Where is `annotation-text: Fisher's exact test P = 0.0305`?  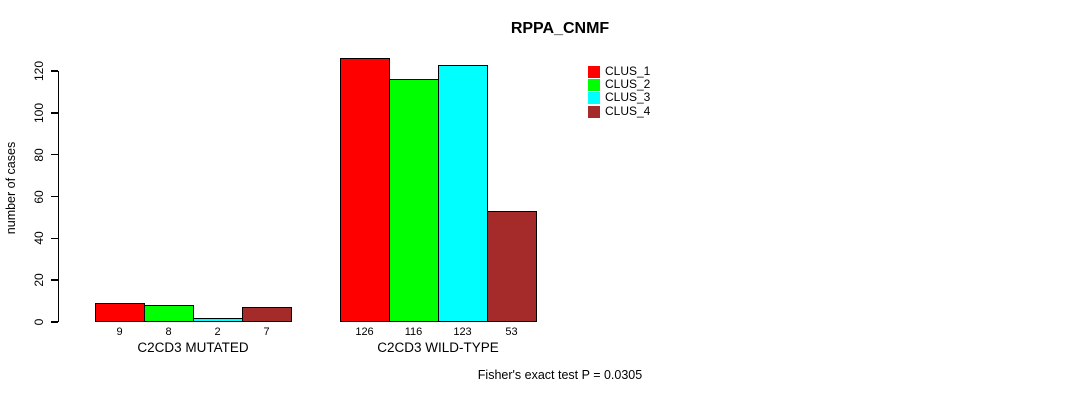
annotation-text: Fisher's exact test P = 0.0305 is located at coordinates (560, 375).